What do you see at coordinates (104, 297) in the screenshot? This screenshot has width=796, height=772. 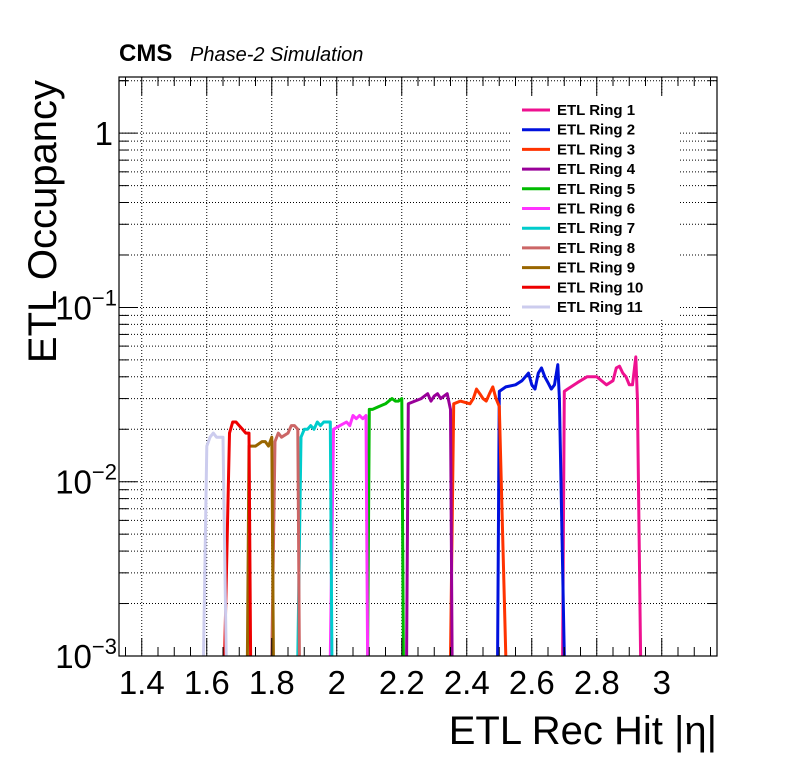 I see `y-tick-exponent: −1` at bounding box center [104, 297].